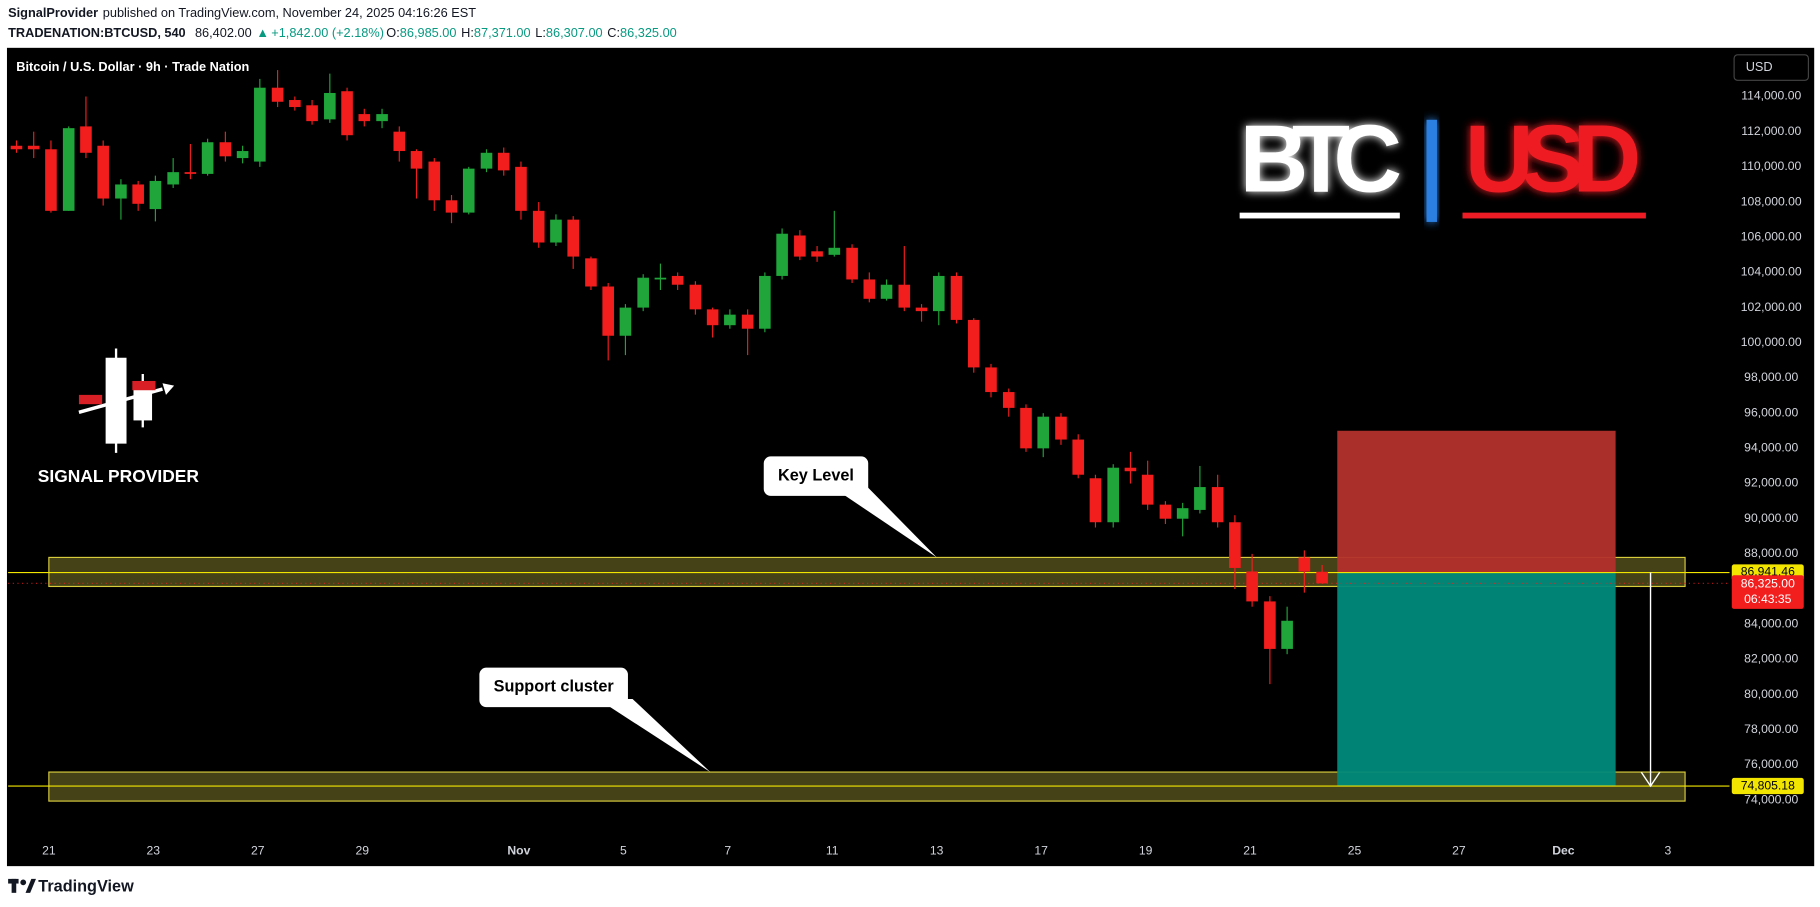  Describe the element at coordinates (1771, 553) in the screenshot. I see `y-tick-label: 88,000.00` at that location.